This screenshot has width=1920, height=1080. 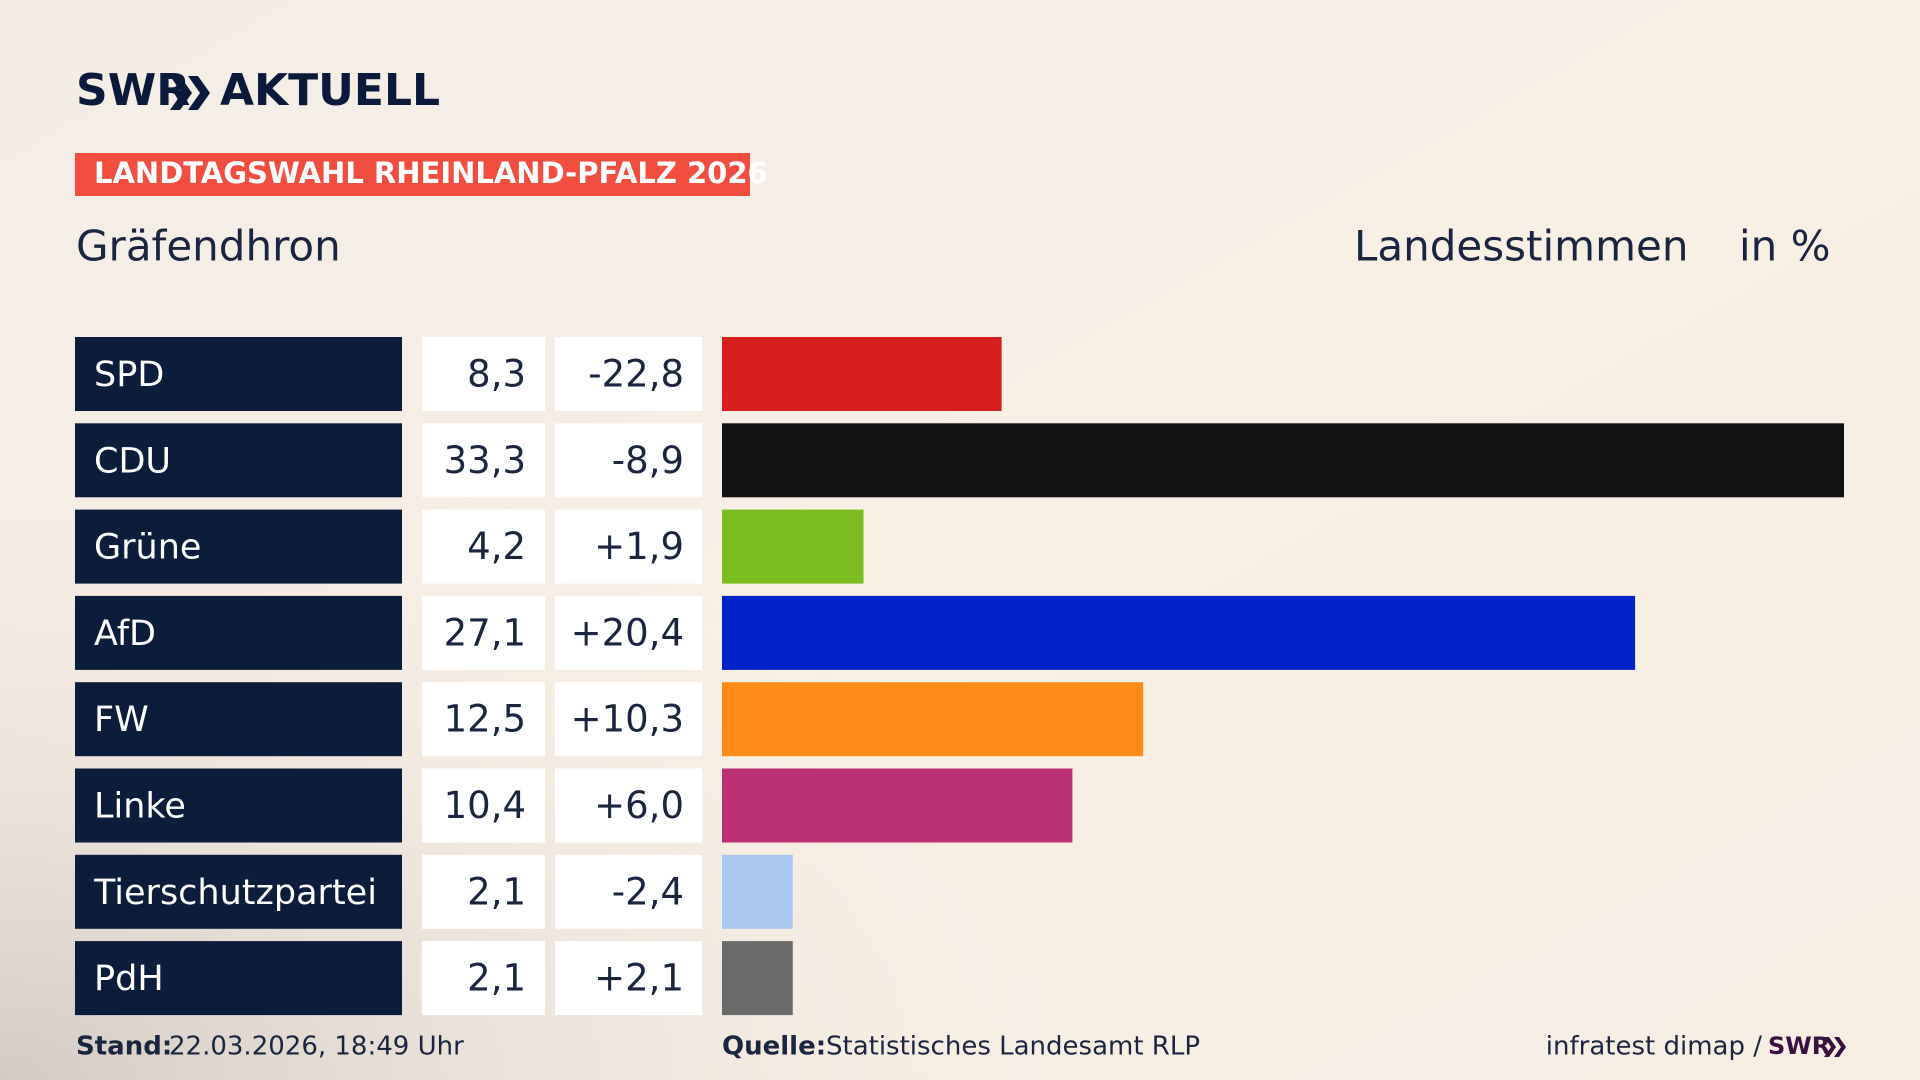 What do you see at coordinates (208, 246) in the screenshot?
I see `subtitle: Gräfendhron` at bounding box center [208, 246].